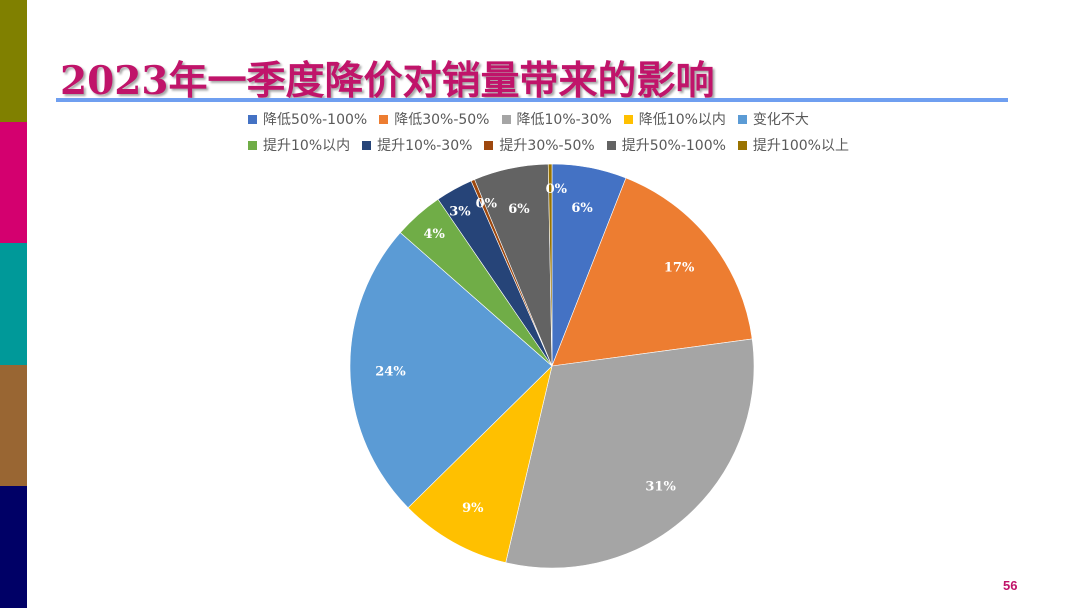  Describe the element at coordinates (425, 146) in the screenshot. I see `legend-label: 提升10%-30%` at that location.